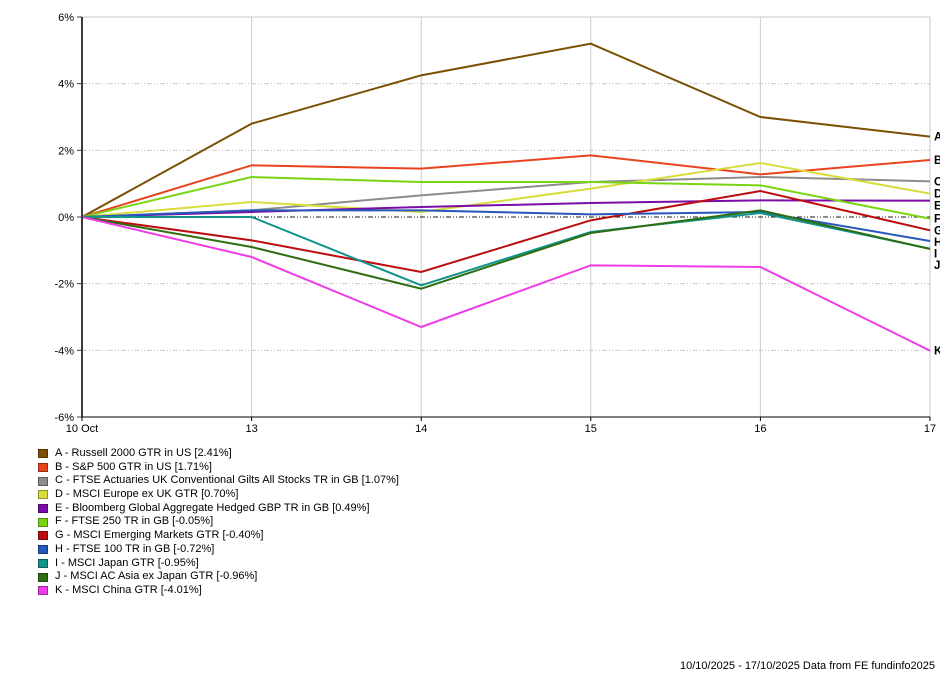 The image size is (940, 684). I want to click on legend-swatch-F, so click(43, 522).